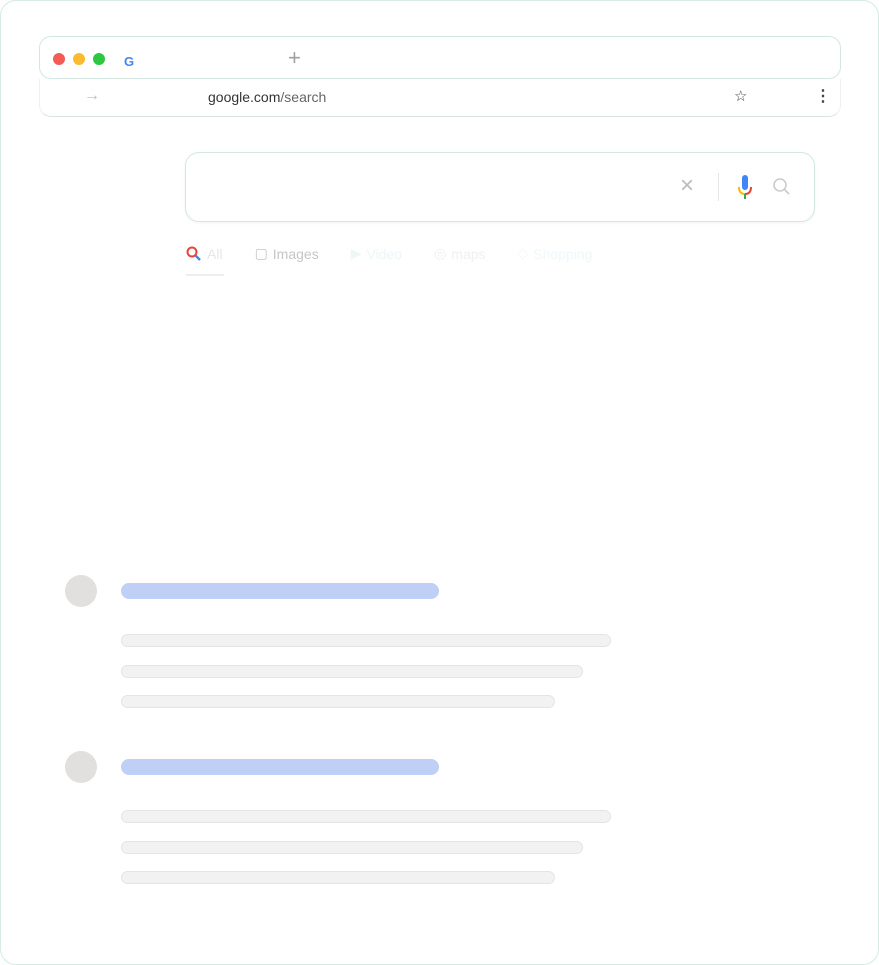 This screenshot has height=965, width=879. I want to click on active-tab-indicator, so click(205, 275).